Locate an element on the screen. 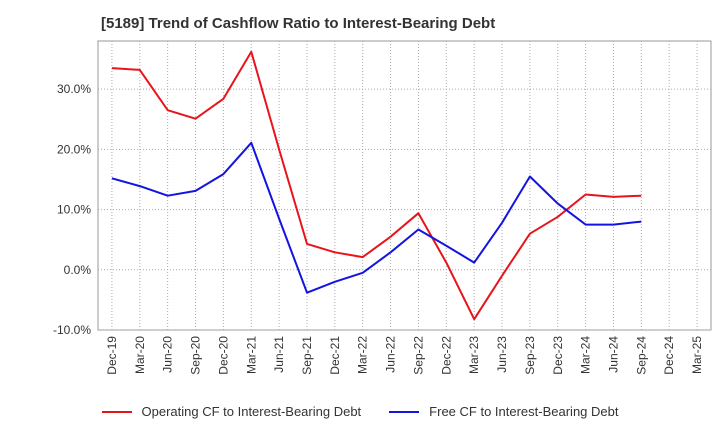 The image size is (720, 440). legend-swatch-free-cf is located at coordinates (404, 411).